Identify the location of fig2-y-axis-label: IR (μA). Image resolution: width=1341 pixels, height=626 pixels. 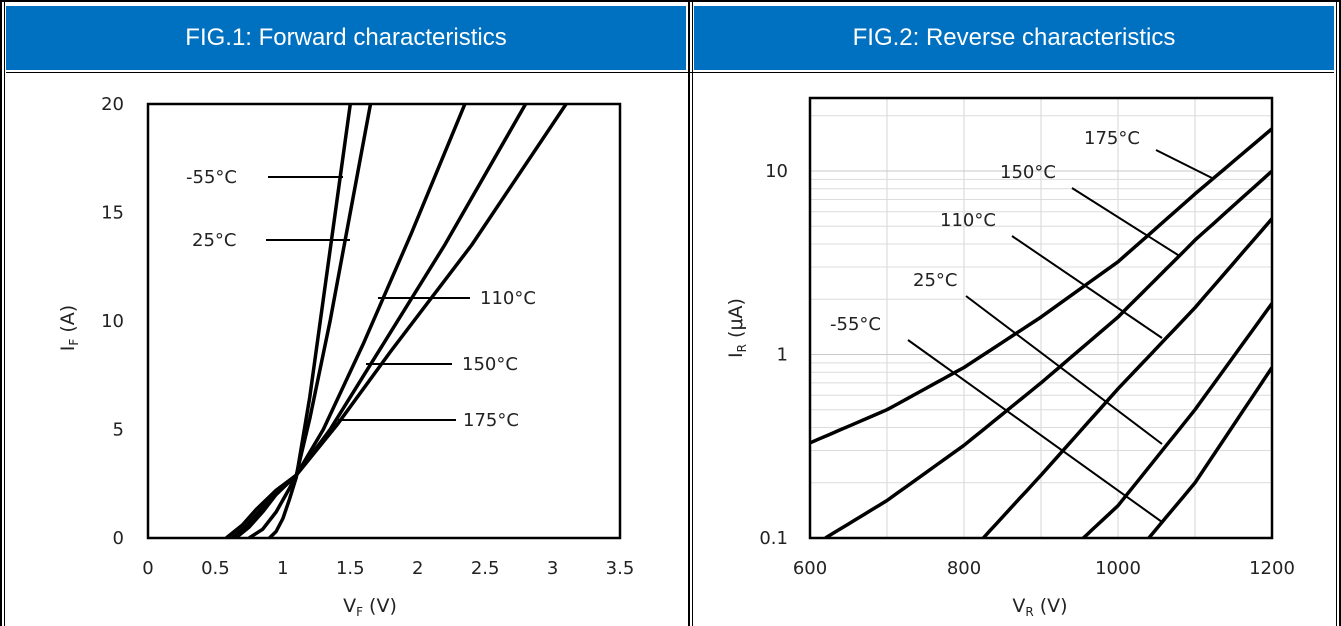
(737, 328).